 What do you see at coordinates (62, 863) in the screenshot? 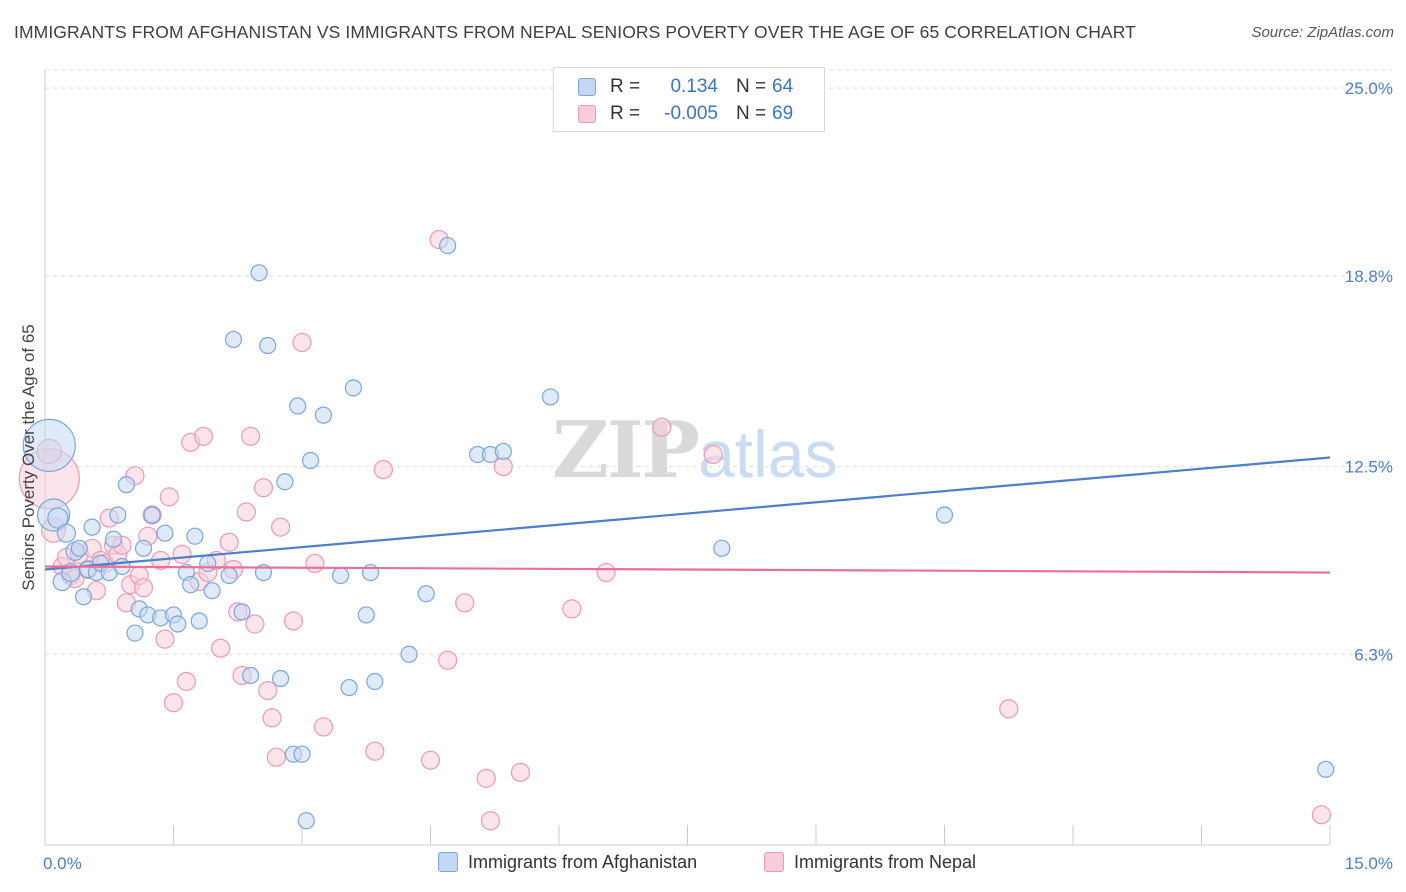
I see `x-tick-label: 0.0%` at bounding box center [62, 863].